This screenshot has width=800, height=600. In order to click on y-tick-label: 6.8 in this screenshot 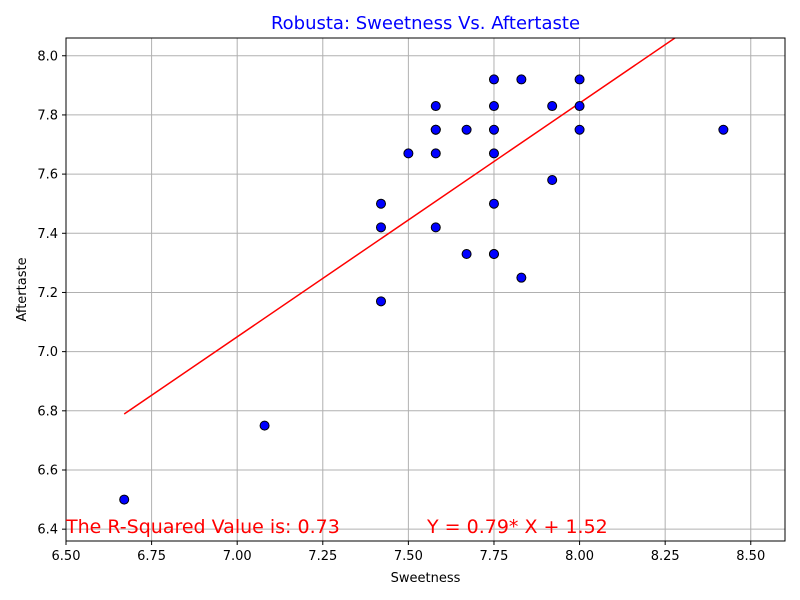, I will do `click(47, 411)`.